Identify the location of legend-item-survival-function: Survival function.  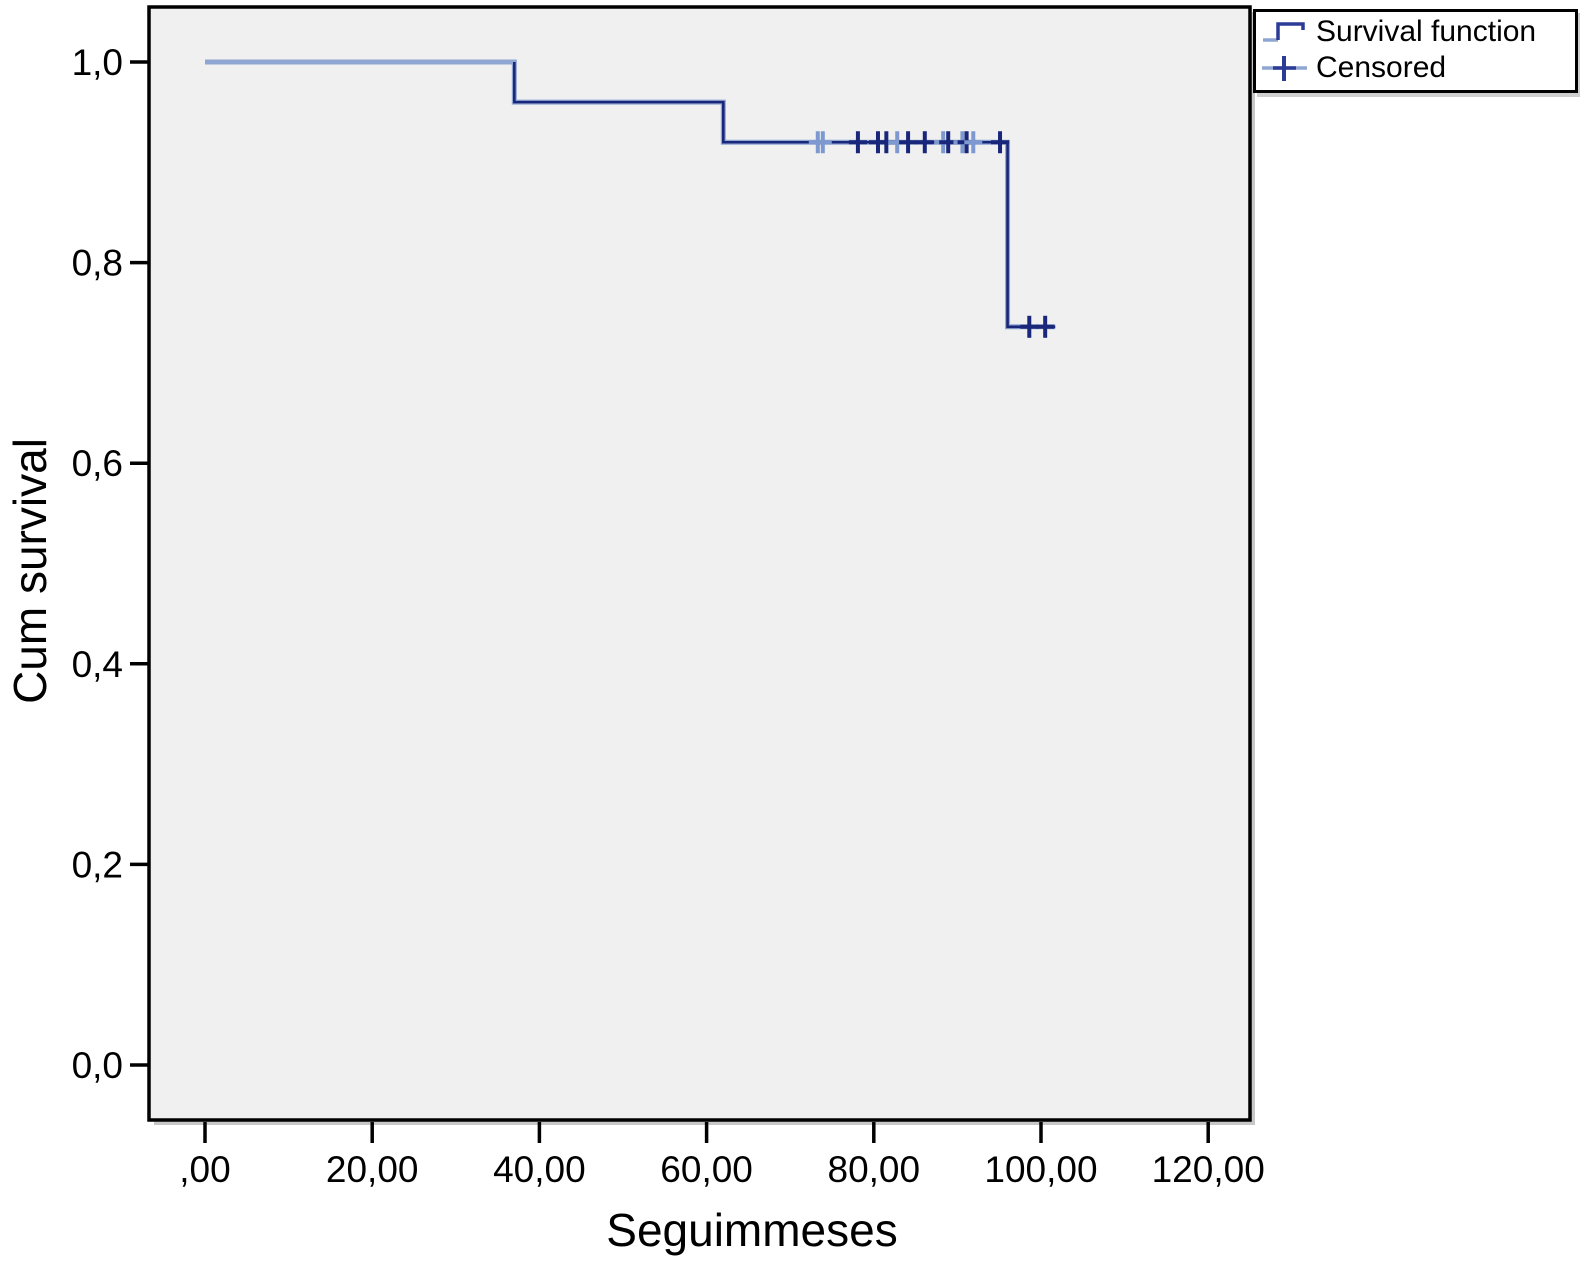
(1415, 32).